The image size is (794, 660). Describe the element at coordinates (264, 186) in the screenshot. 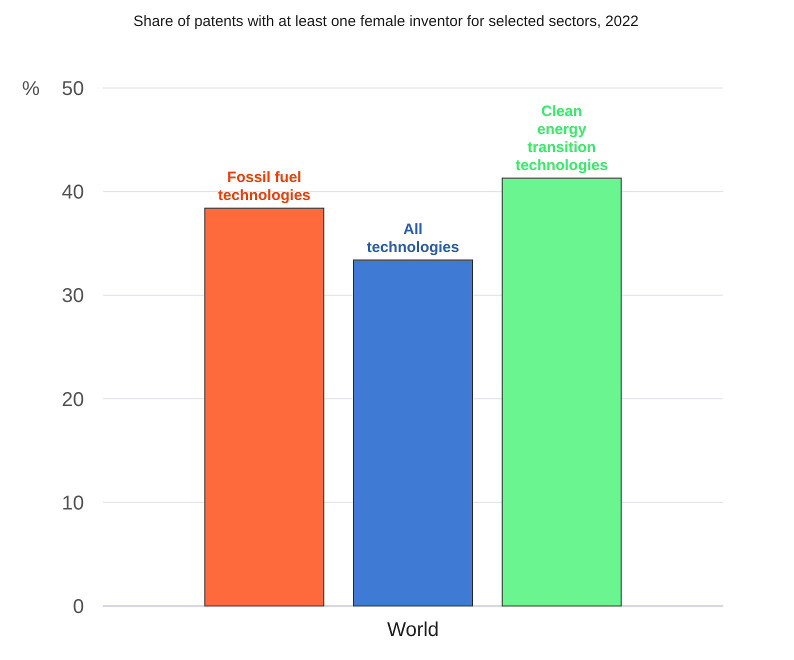

I see `series-label: Fossil fuel technologies` at that location.